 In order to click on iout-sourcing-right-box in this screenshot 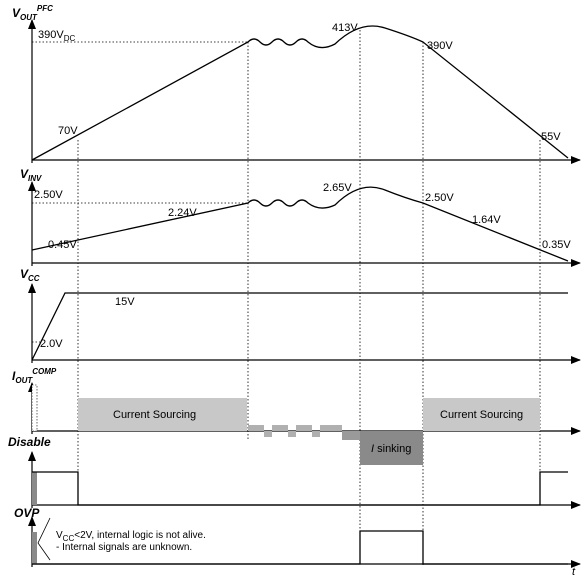, I will do `click(481, 414)`.